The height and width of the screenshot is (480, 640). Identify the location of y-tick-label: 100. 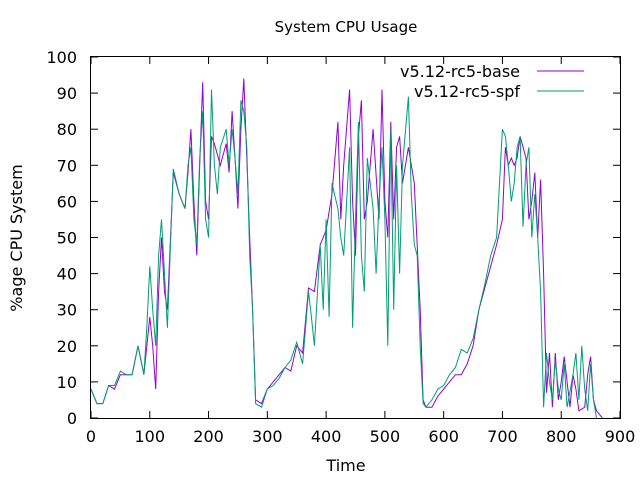
(61, 57).